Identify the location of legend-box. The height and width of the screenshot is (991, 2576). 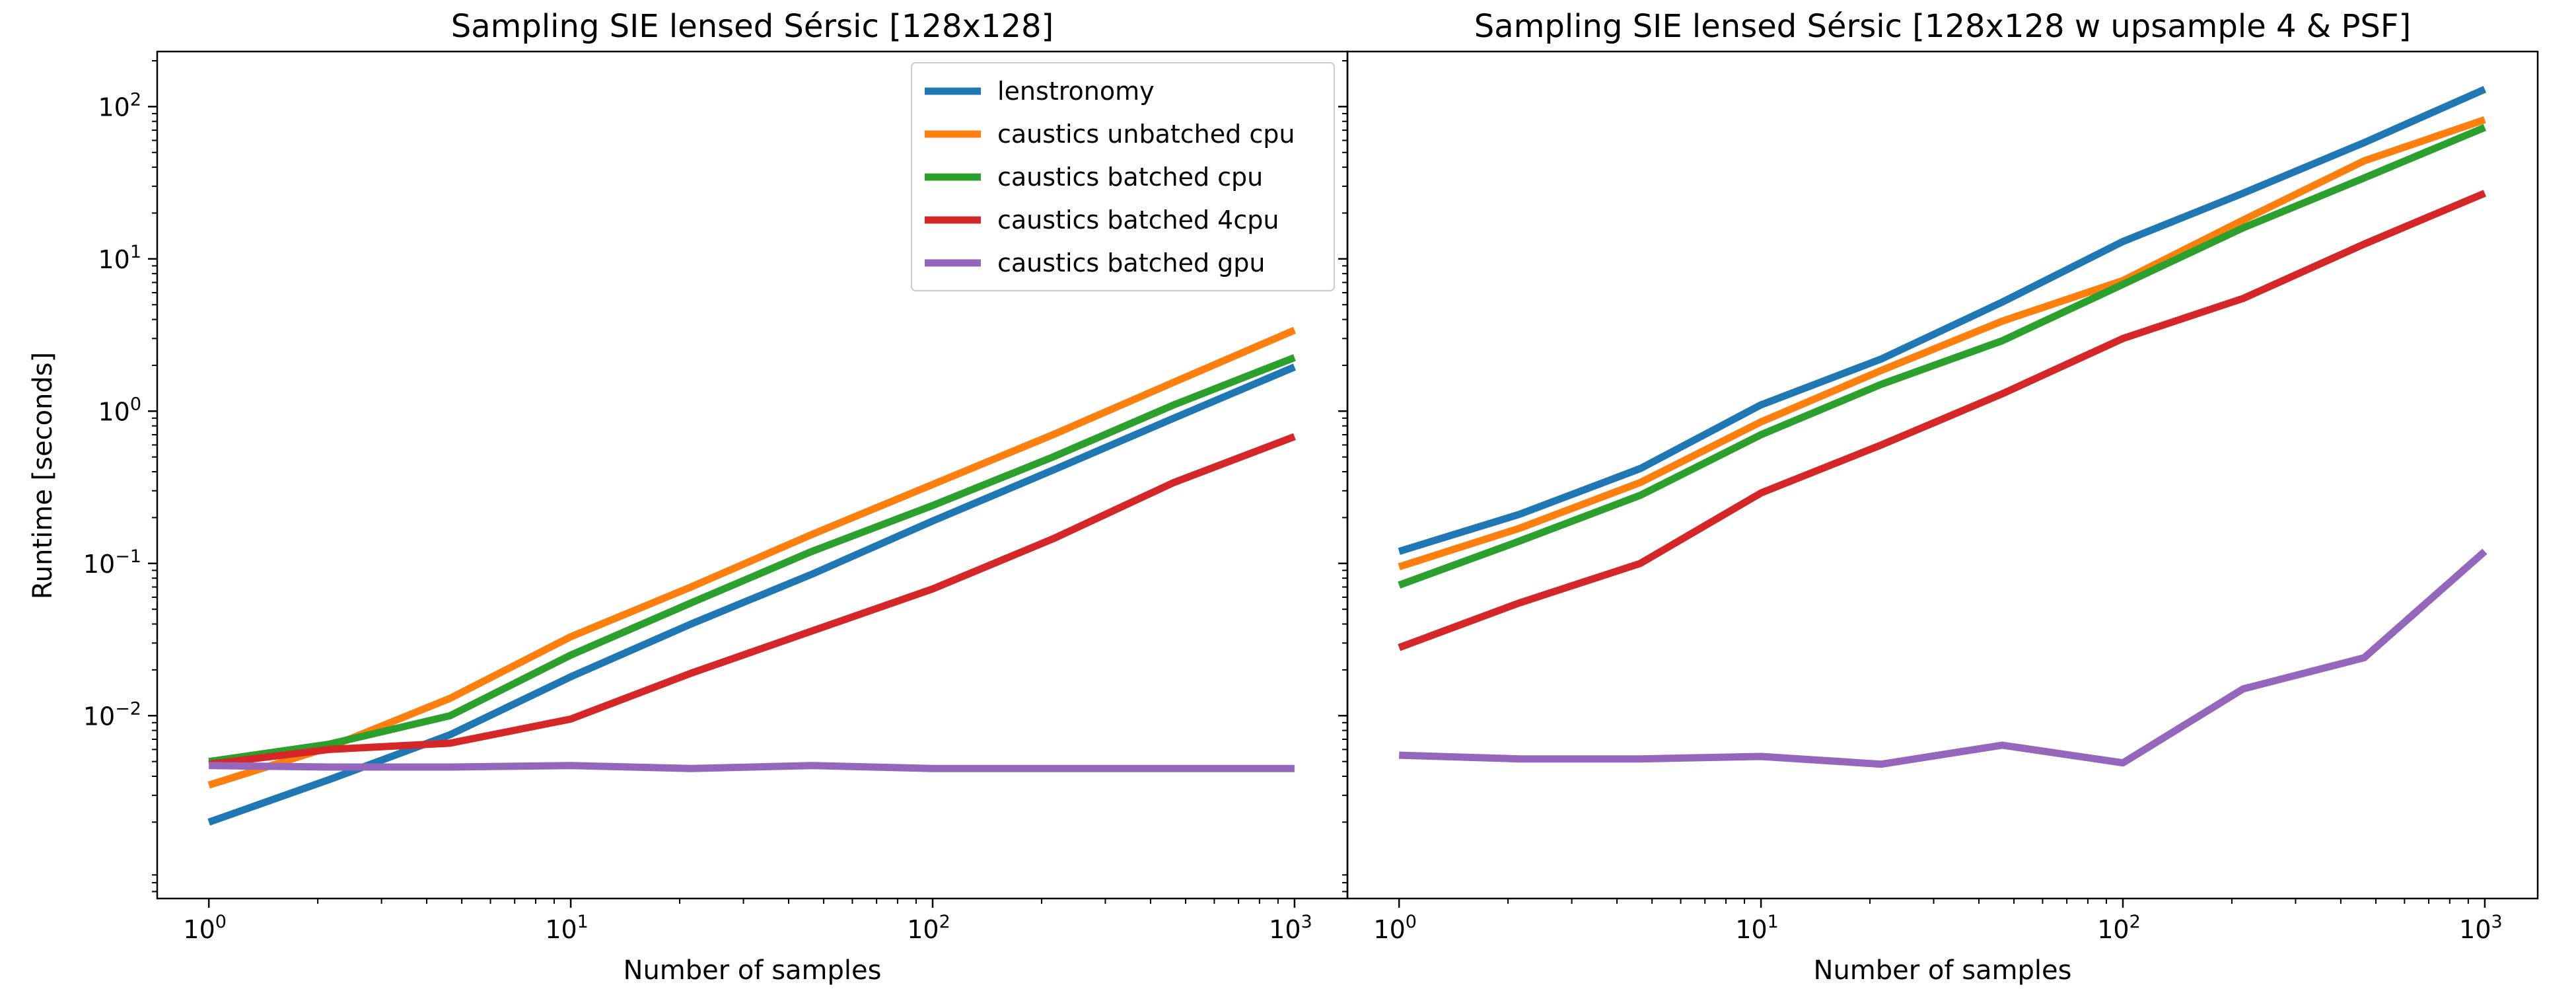
(1123, 176).